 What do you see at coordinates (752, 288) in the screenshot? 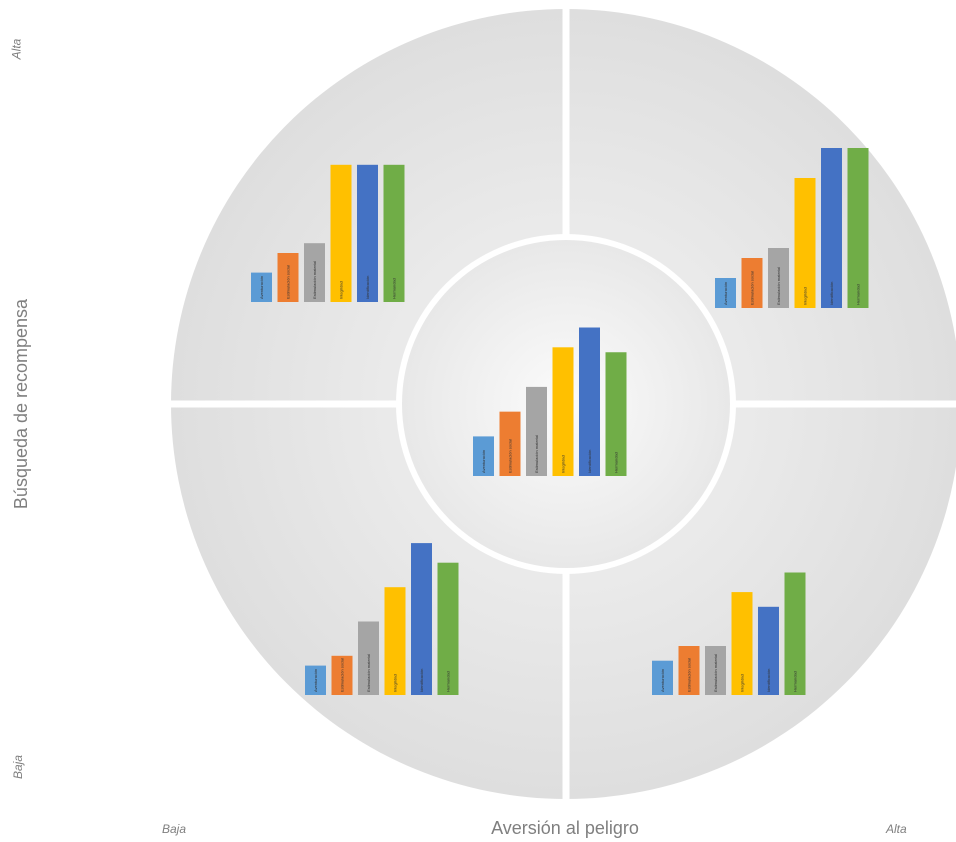
I see `bar-label-top-right-1: Estimulación social` at bounding box center [752, 288].